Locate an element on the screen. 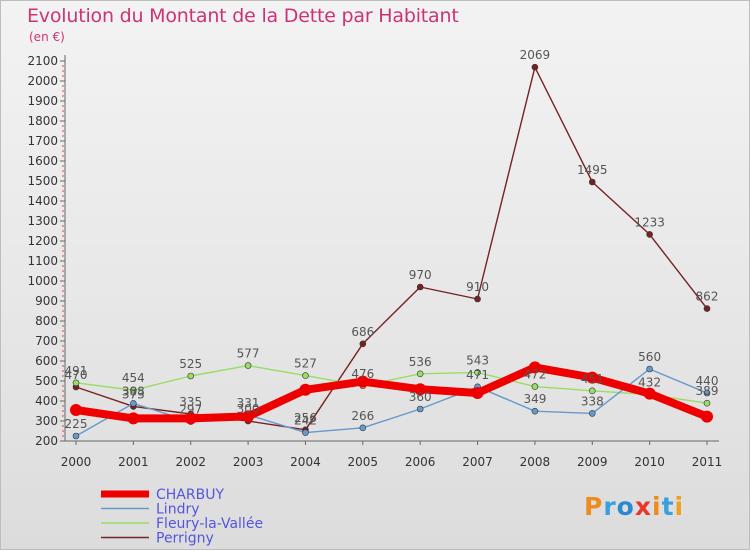 This screenshot has width=750, height=551. x-tick-label: 2007 is located at coordinates (477, 462).